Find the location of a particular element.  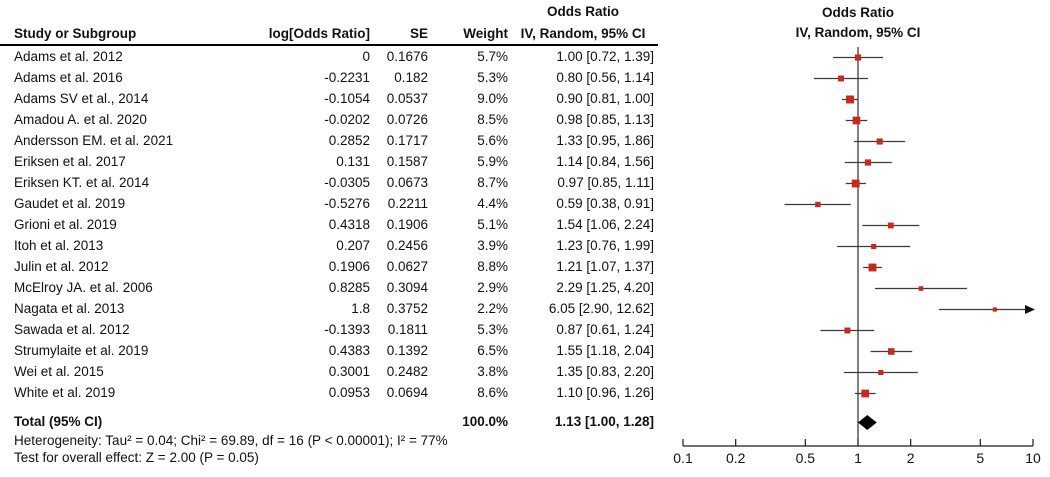

log-odds-ratio-value: 0.131 is located at coordinates (353, 161).